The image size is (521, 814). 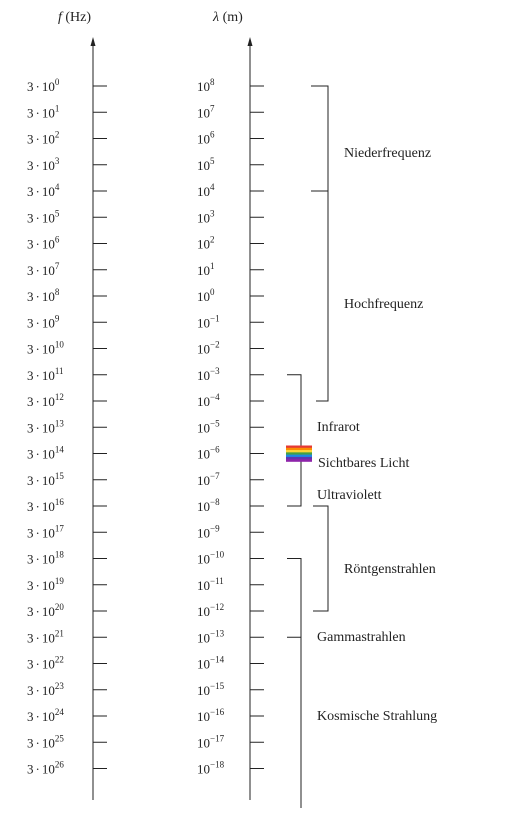 I want to click on wavelength-axis-arrow, so click(x=250, y=41).